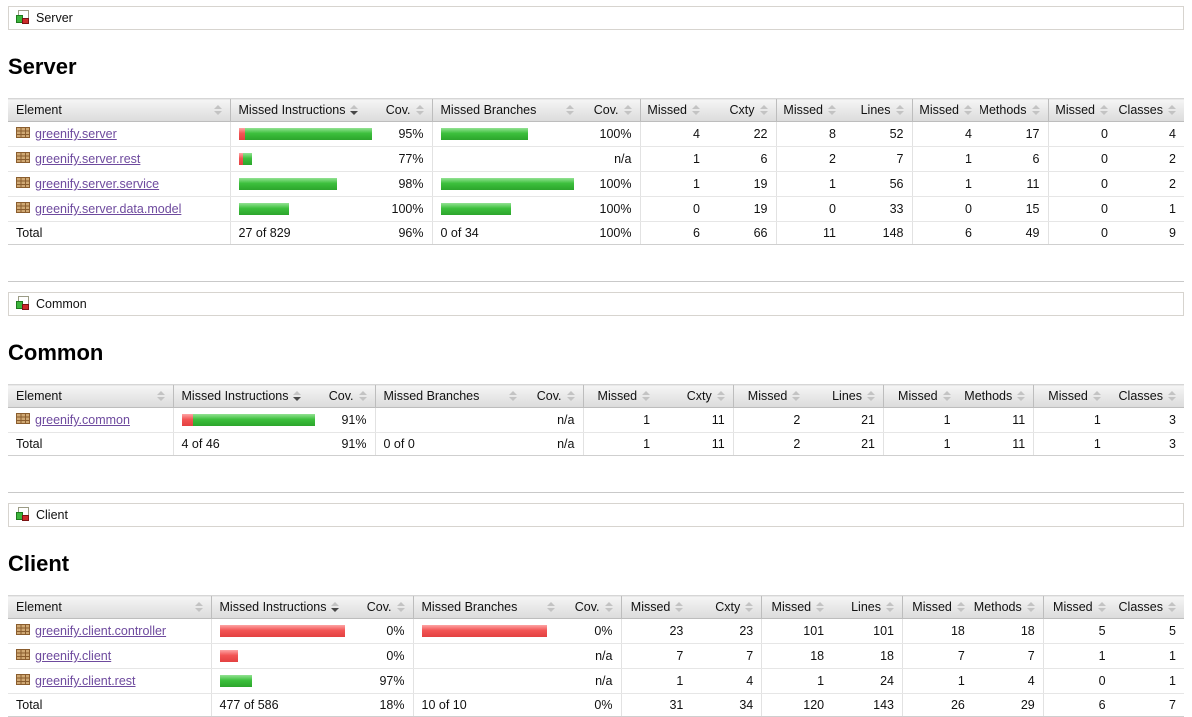 The width and height of the screenshot is (1192, 717). Describe the element at coordinates (76, 134) in the screenshot. I see `package-link: greenify.server` at that location.